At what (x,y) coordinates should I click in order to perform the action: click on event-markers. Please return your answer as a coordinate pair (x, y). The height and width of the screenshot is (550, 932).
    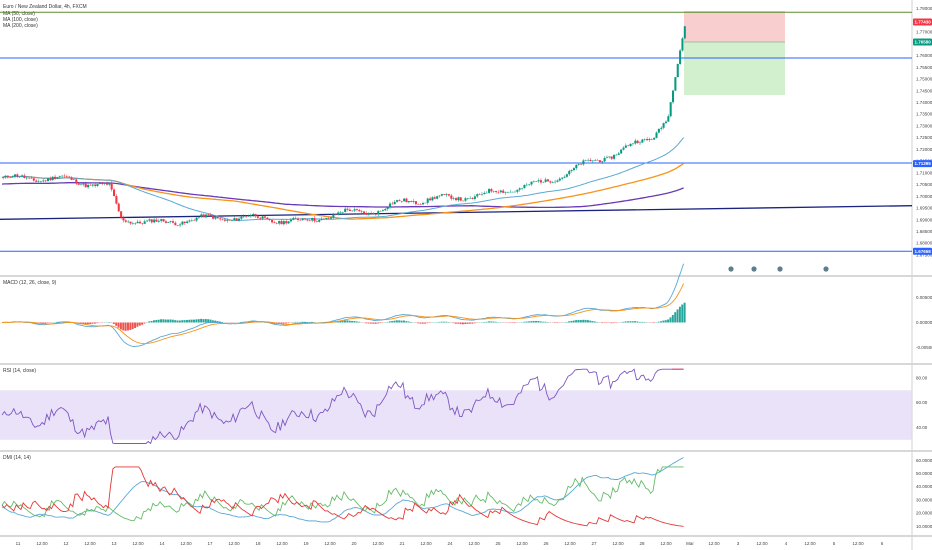
    Looking at the image, I should click on (778, 269).